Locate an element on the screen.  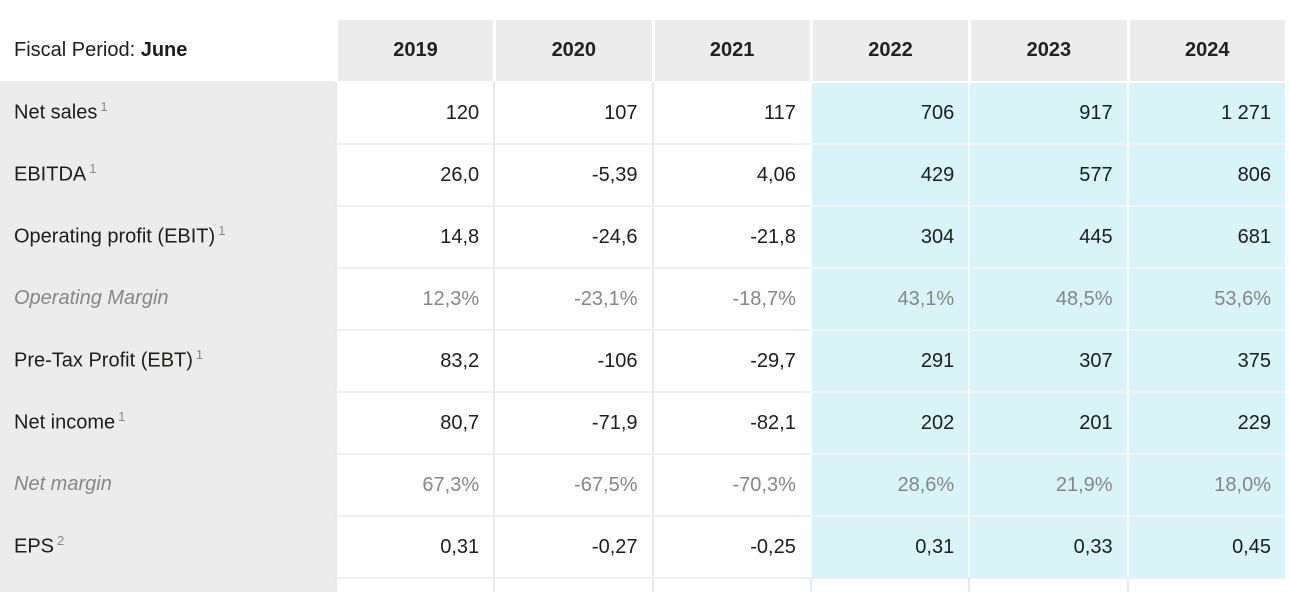
fiscal-period-month: June is located at coordinates (164, 50).